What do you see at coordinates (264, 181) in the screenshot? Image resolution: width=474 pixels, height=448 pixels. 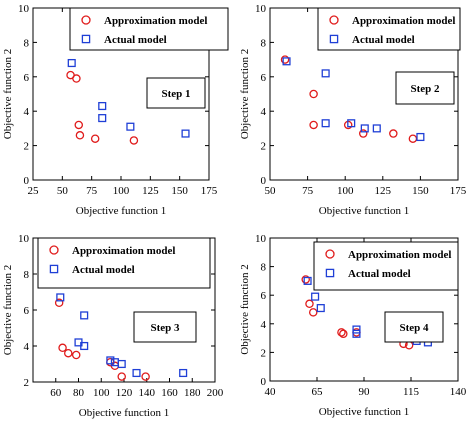 I see `y-tick-label: 0` at bounding box center [264, 181].